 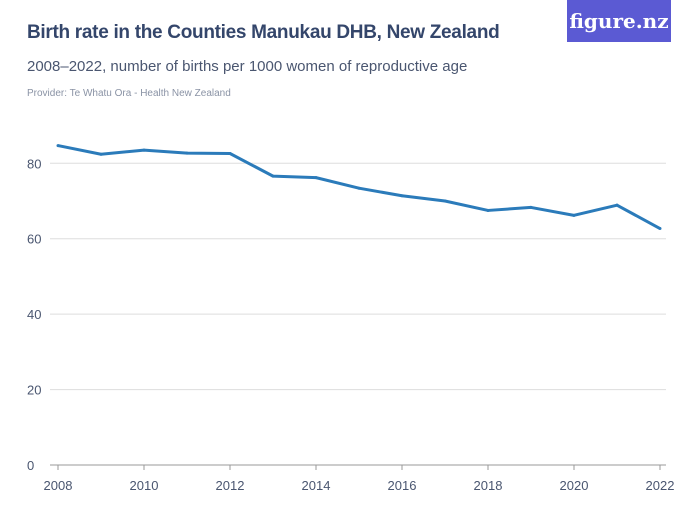 What do you see at coordinates (144, 485) in the screenshot?
I see `x-tick-label: 2010` at bounding box center [144, 485].